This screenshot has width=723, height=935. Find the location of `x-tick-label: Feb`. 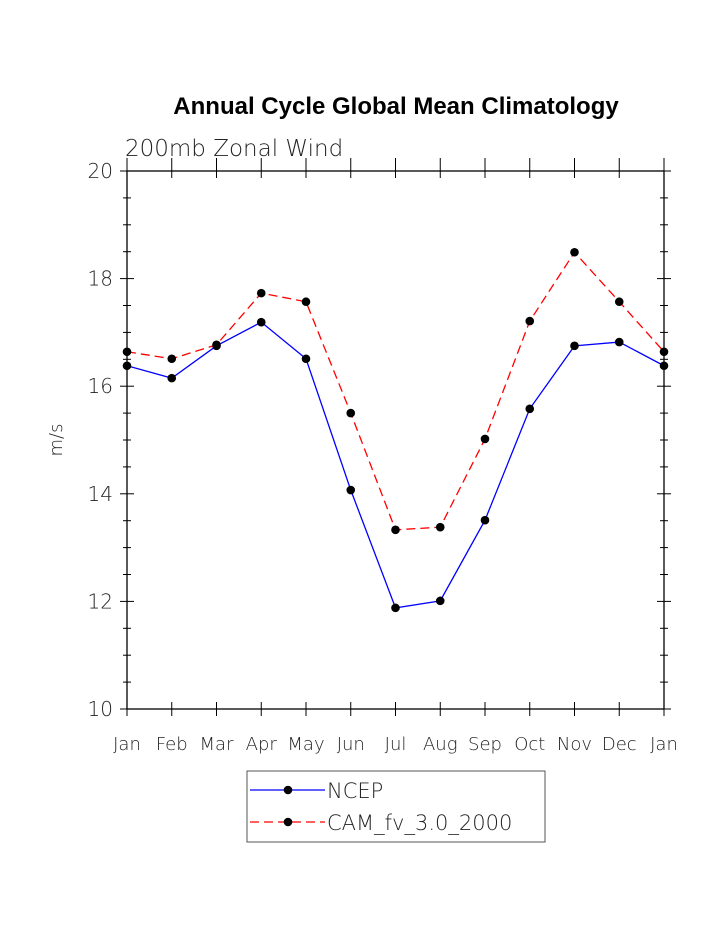

x-tick-label: Feb is located at coordinates (172, 744).